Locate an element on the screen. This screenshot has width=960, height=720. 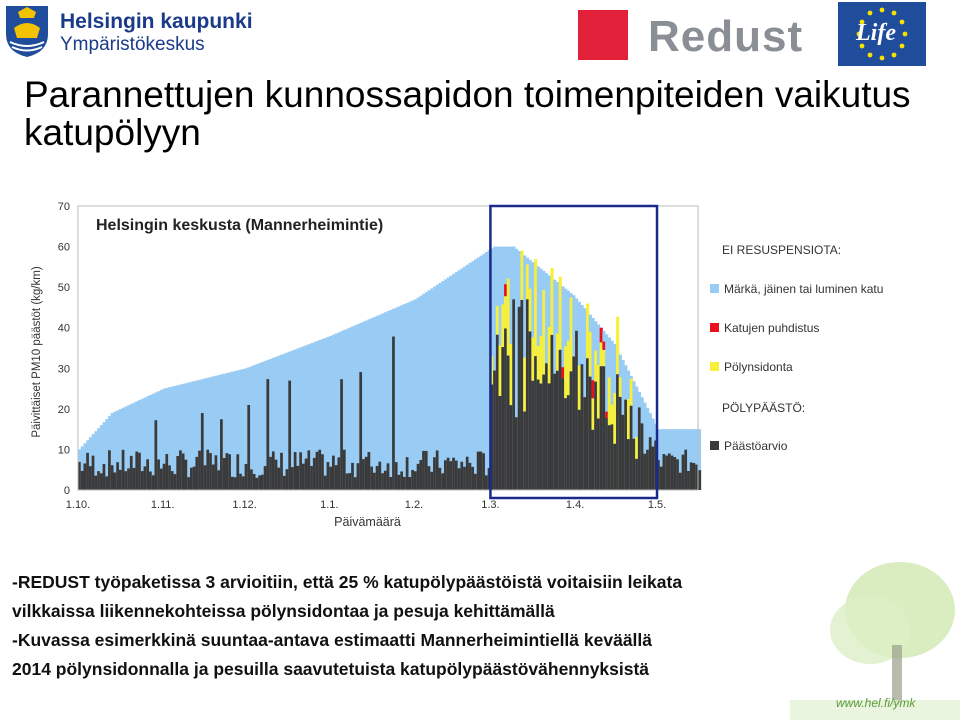
life-wordmark: Life is located at coordinates (876, 33).